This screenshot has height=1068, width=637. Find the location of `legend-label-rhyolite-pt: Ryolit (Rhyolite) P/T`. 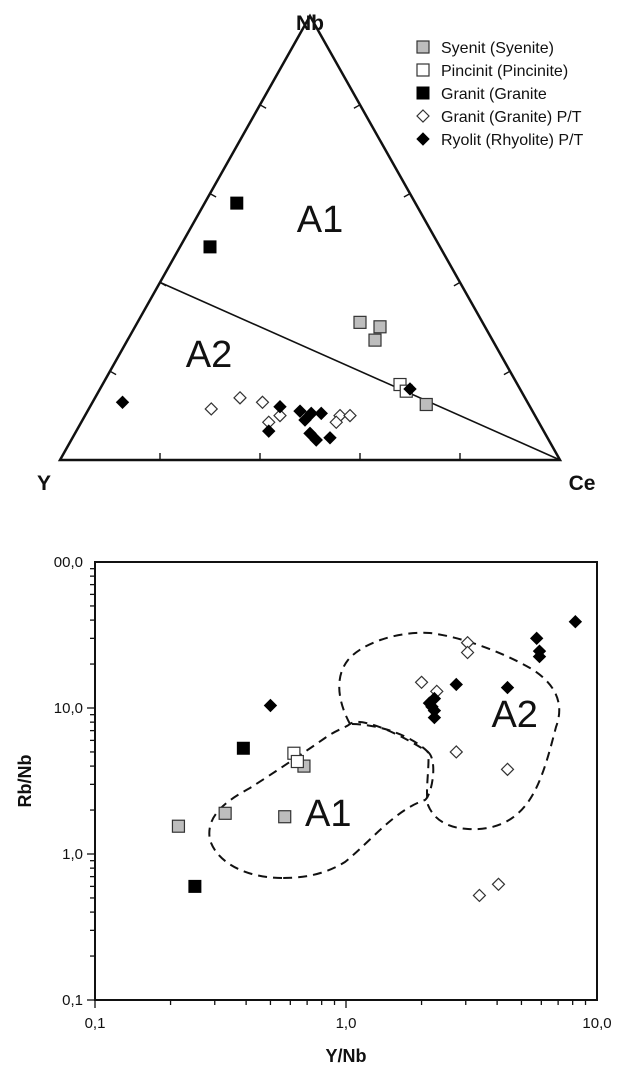

legend-label-rhyolite-pt: Ryolit (Rhyolite) P/T is located at coordinates (512, 140).